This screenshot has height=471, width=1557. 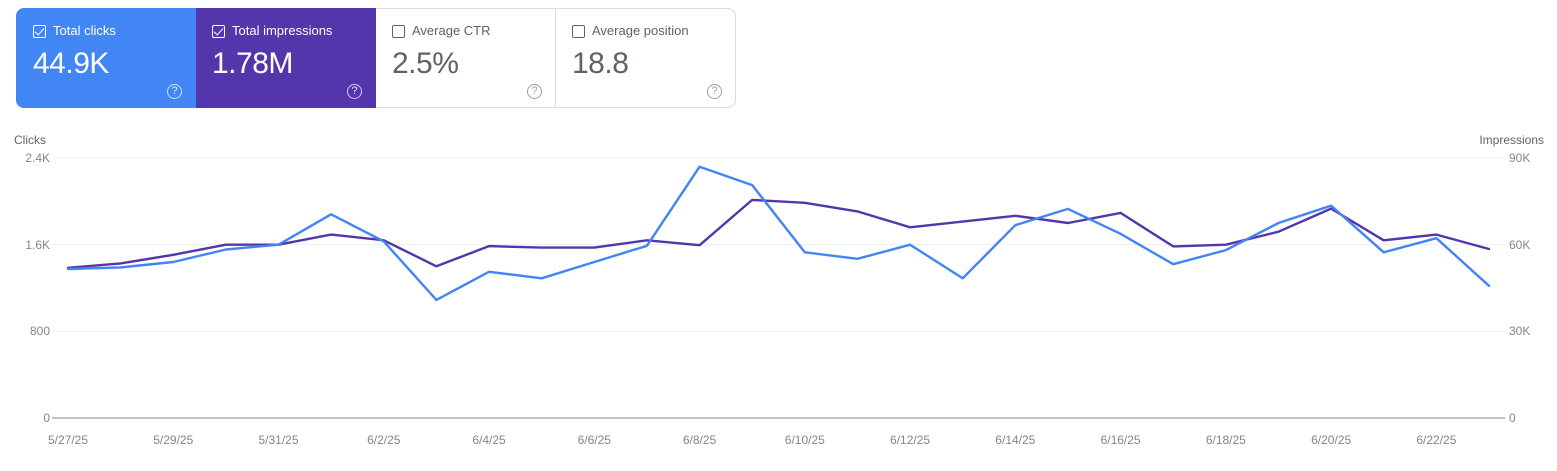 What do you see at coordinates (173, 440) in the screenshot?
I see `x-axis-tick-label: 5/29/25` at bounding box center [173, 440].